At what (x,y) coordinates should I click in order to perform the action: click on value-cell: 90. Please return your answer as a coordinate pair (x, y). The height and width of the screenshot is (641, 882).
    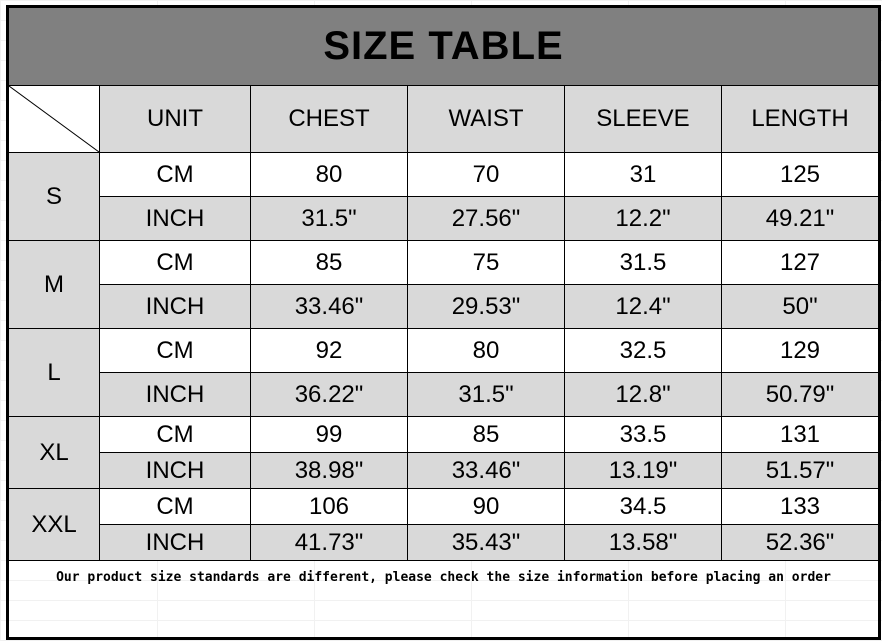
    Looking at the image, I should click on (486, 506).